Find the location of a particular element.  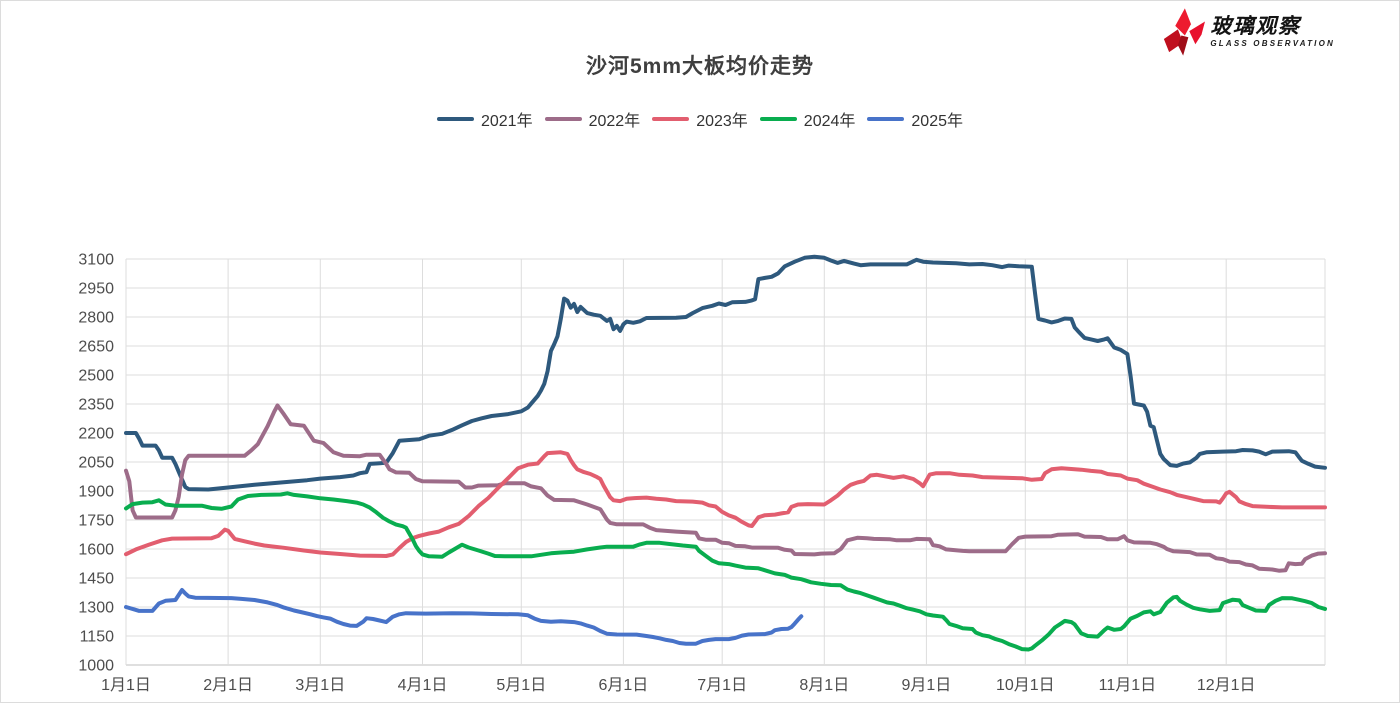

legend-item-2021年: 2021年 is located at coordinates (484, 119).